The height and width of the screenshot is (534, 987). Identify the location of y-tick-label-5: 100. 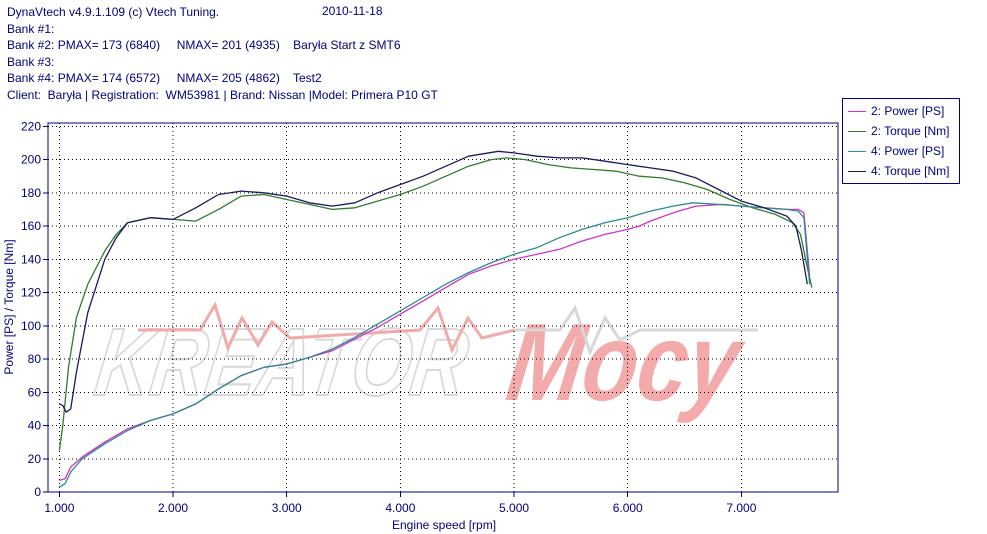
(31, 326).